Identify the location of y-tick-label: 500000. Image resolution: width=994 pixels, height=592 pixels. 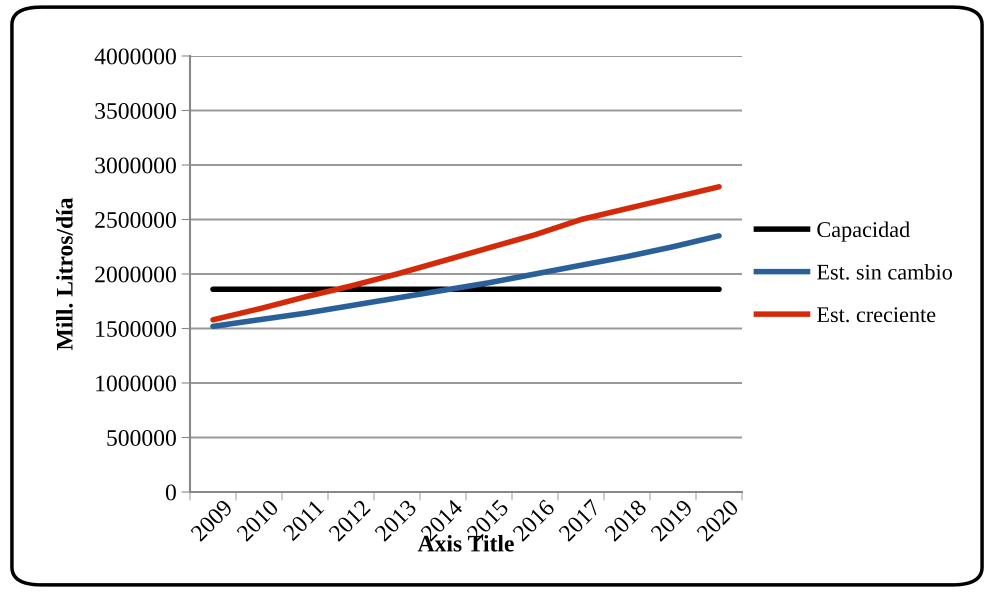
(141, 438).